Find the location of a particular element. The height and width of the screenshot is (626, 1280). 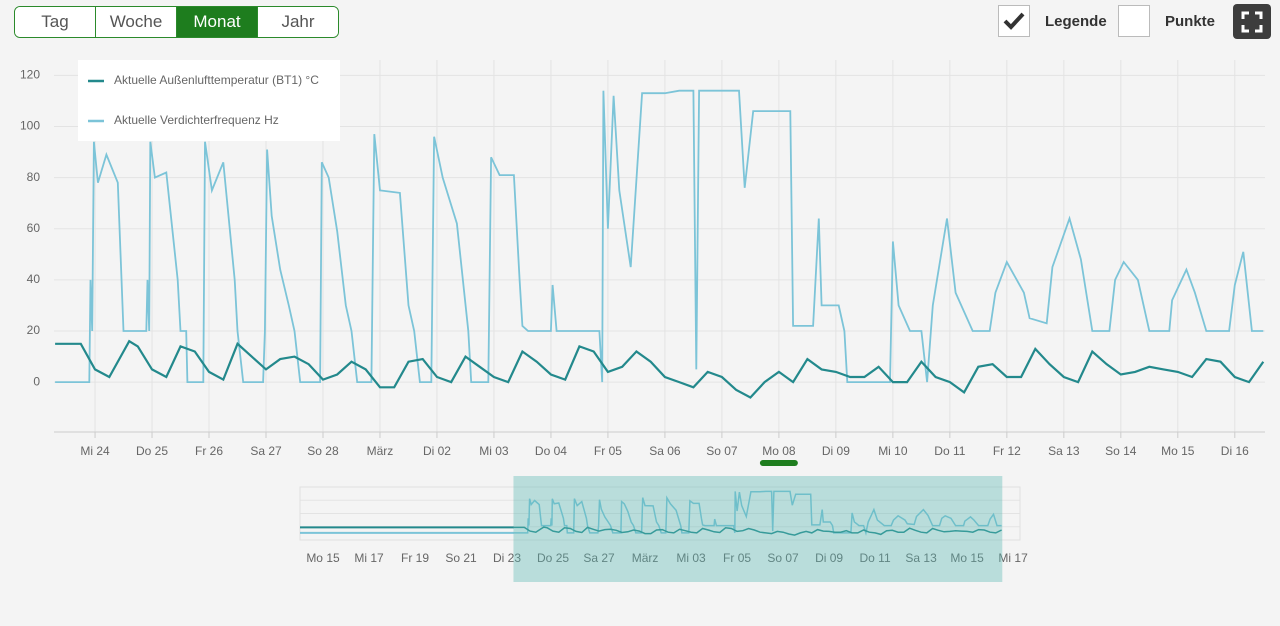

check-mark is located at coordinates (1014, 21).